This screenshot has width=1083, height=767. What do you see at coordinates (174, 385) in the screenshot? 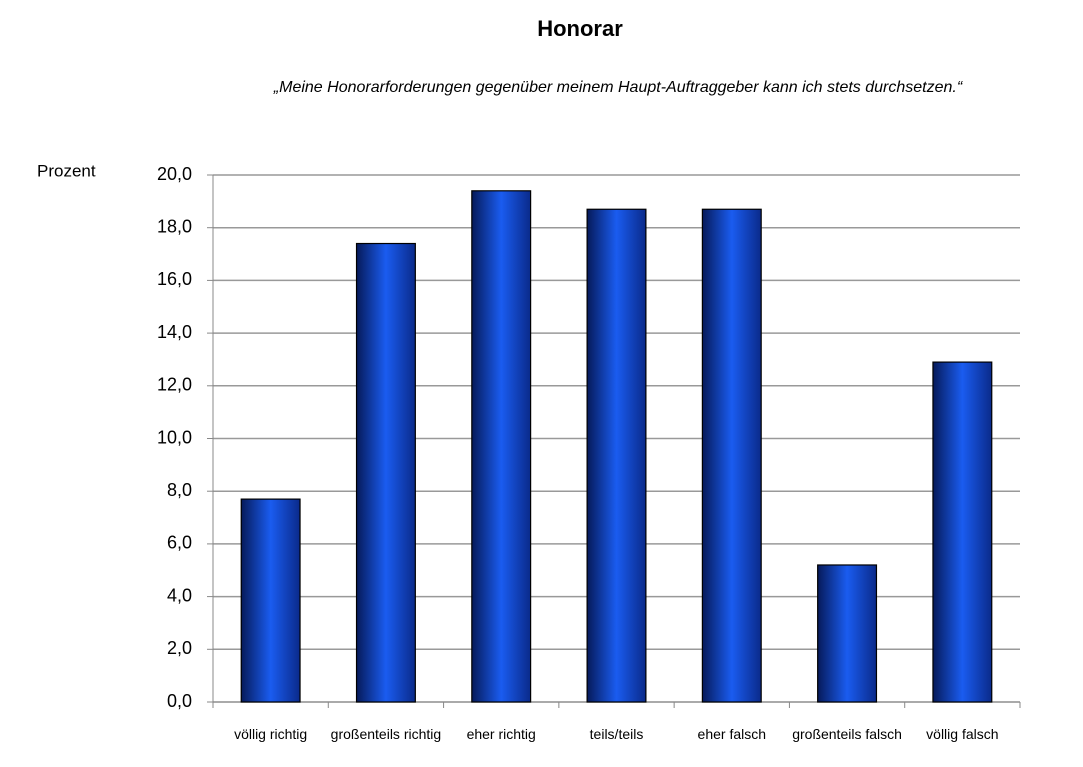
I see `y-tick-label: 12,0` at bounding box center [174, 385].